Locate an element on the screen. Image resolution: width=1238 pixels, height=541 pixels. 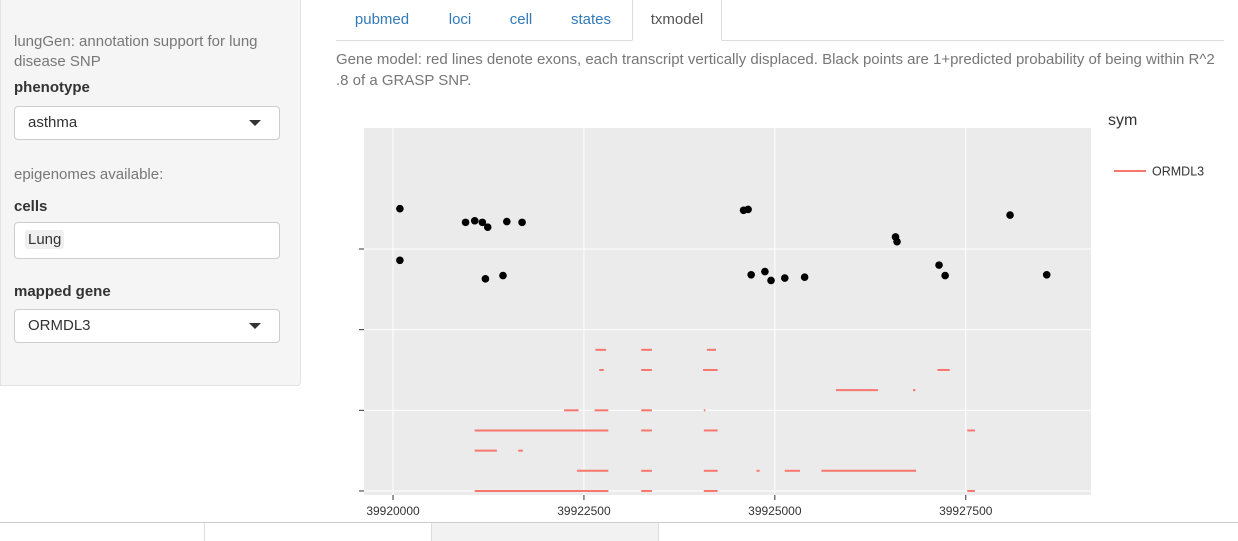
phenotype-select: asthma is located at coordinates (147, 123).